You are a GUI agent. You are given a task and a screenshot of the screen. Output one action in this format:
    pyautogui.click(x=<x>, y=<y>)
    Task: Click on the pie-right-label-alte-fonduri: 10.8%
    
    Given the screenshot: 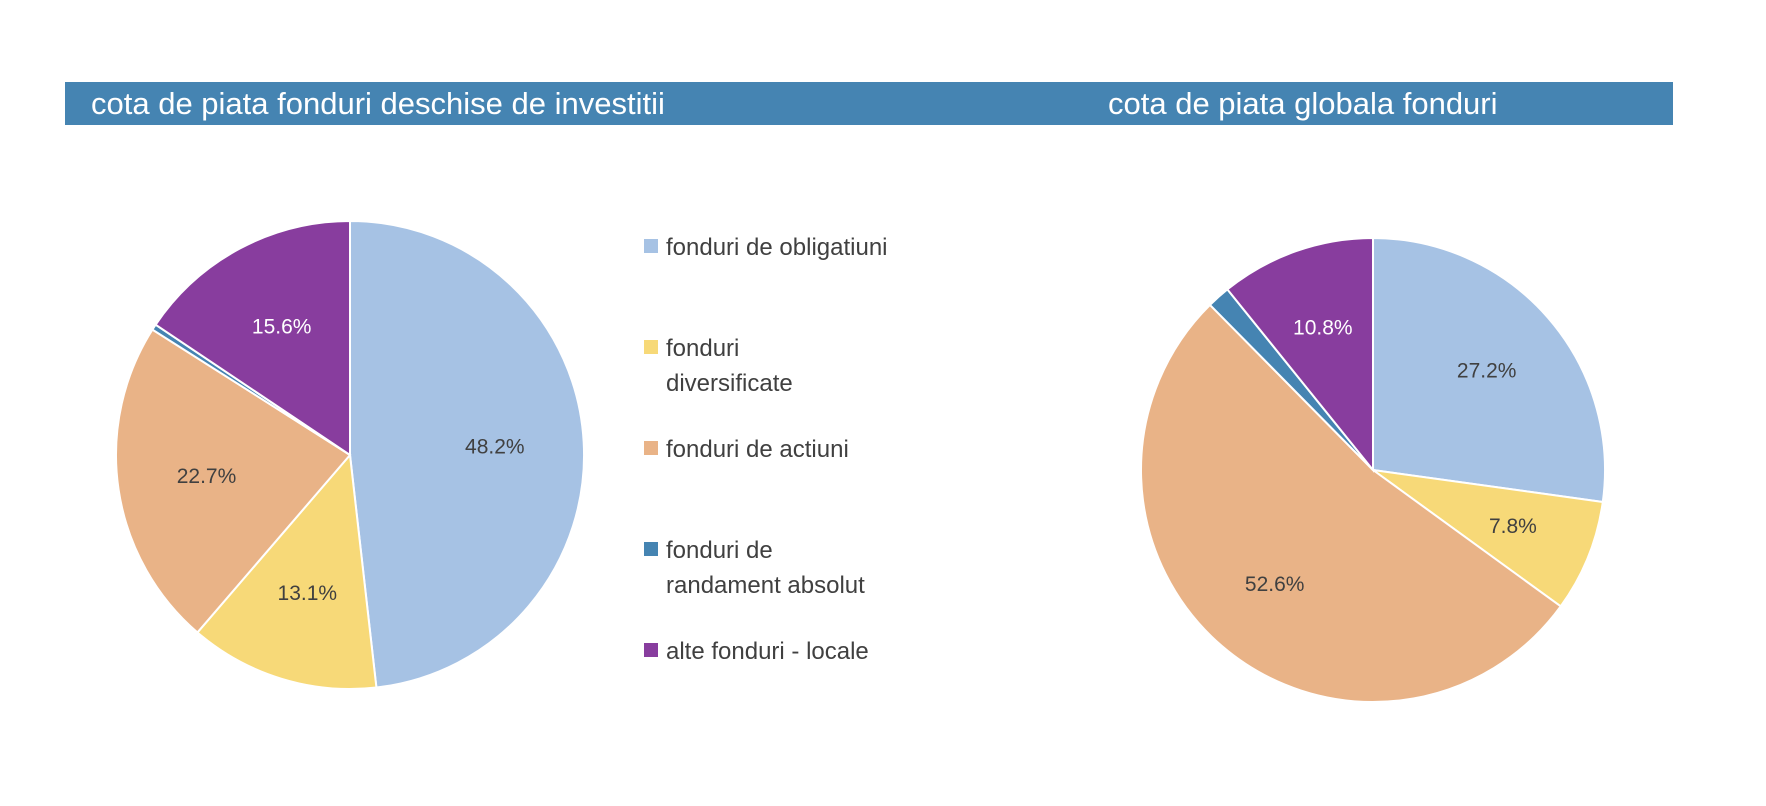 What is the action you would take?
    pyautogui.click(x=1323, y=327)
    